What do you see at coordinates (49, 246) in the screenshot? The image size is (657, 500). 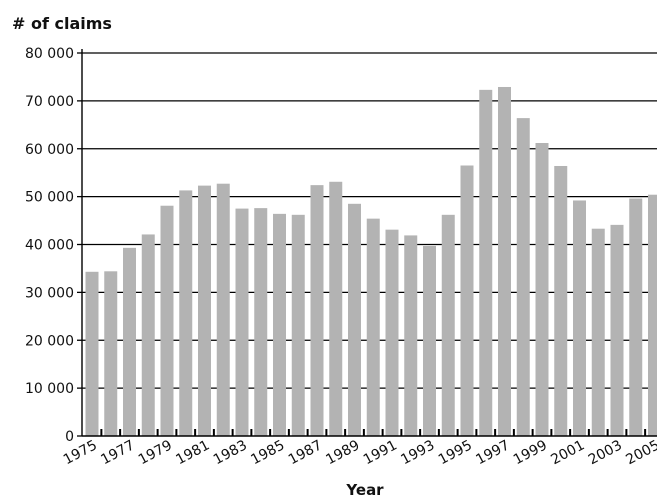 I see `y-tick-label: 40 000` at bounding box center [49, 246].